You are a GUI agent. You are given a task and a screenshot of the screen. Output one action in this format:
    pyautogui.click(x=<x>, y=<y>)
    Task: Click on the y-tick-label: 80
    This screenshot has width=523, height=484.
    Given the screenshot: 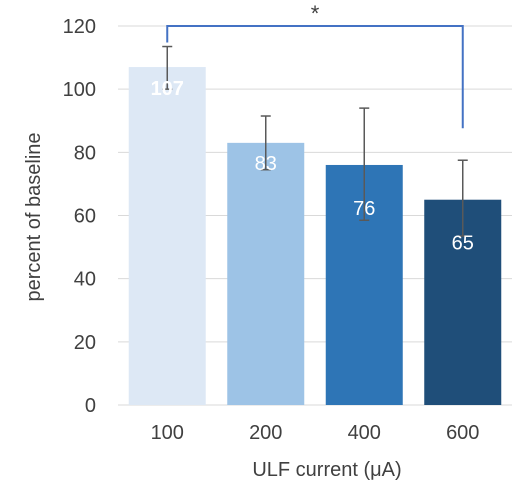 What is the action you would take?
    pyautogui.click(x=85, y=153)
    